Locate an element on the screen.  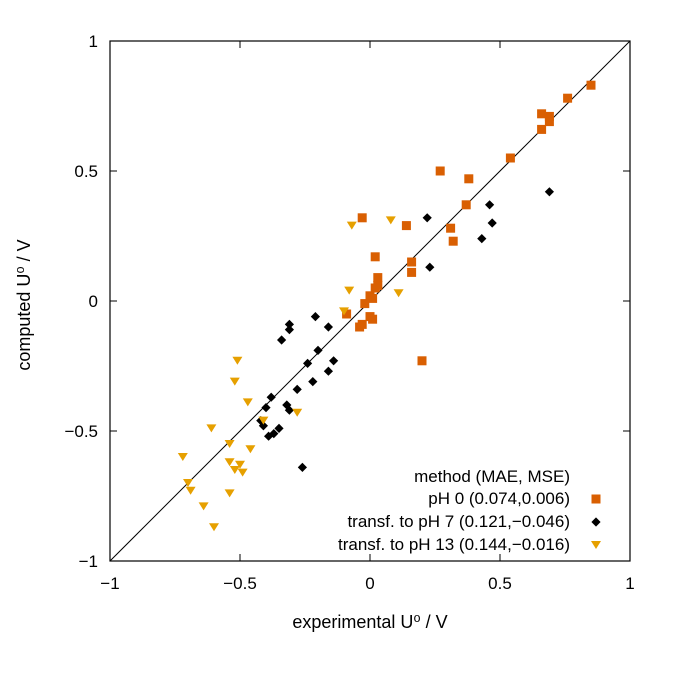
legend-marker-square is located at coordinates (596, 499).